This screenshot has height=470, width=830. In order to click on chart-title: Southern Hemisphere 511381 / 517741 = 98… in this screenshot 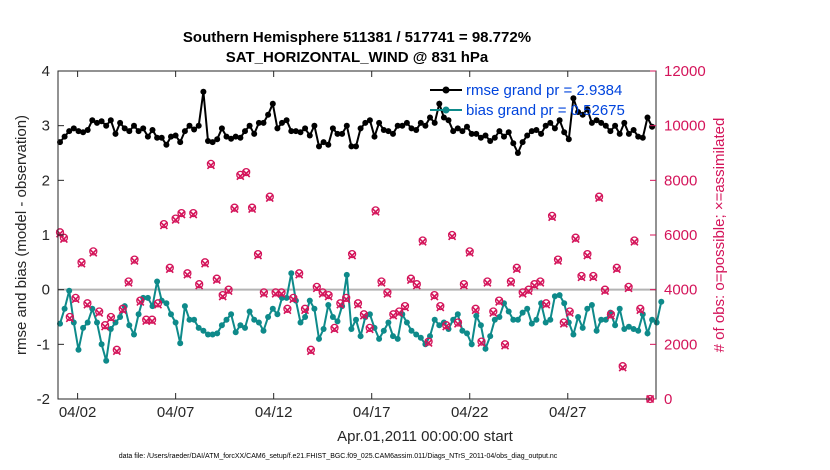, I will do `click(357, 37)`.